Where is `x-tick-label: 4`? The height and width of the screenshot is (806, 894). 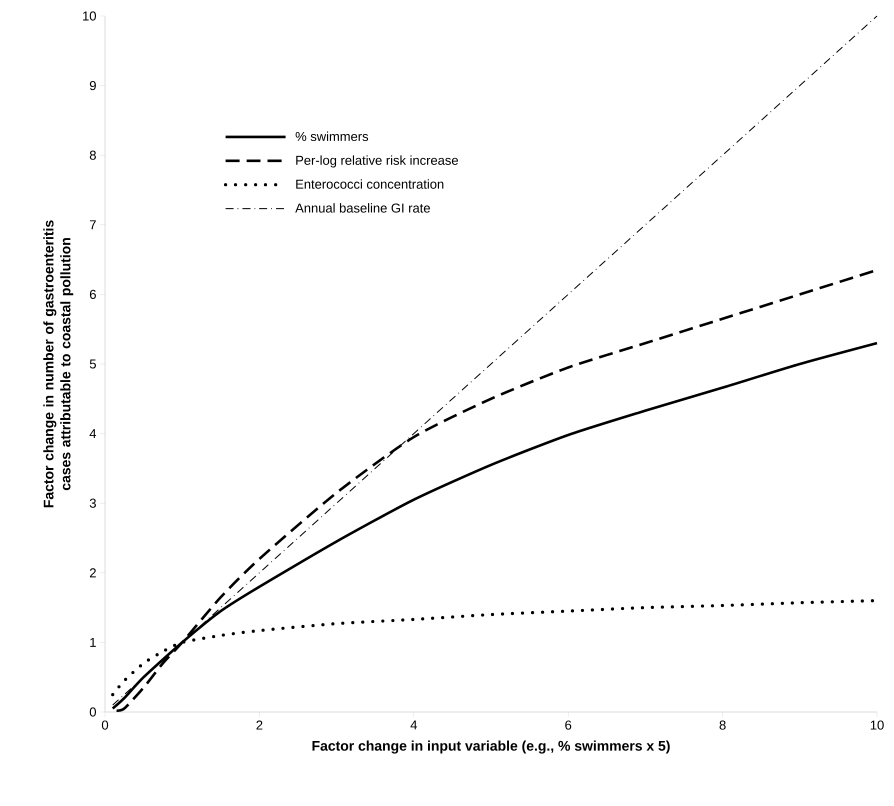
x-tick-label: 4 is located at coordinates (414, 725).